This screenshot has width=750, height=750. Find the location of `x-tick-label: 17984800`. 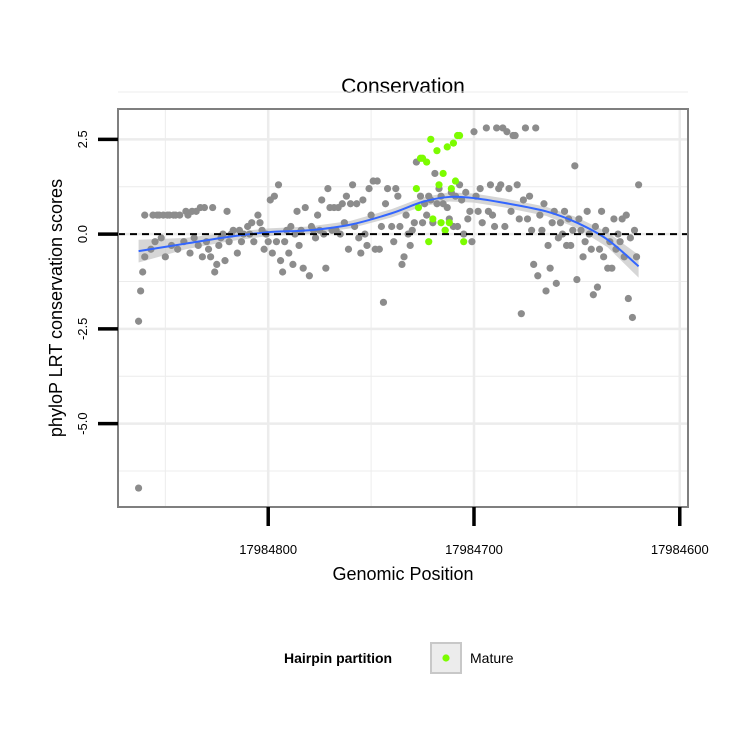

x-tick-label: 17984800 is located at coordinates (268, 549).